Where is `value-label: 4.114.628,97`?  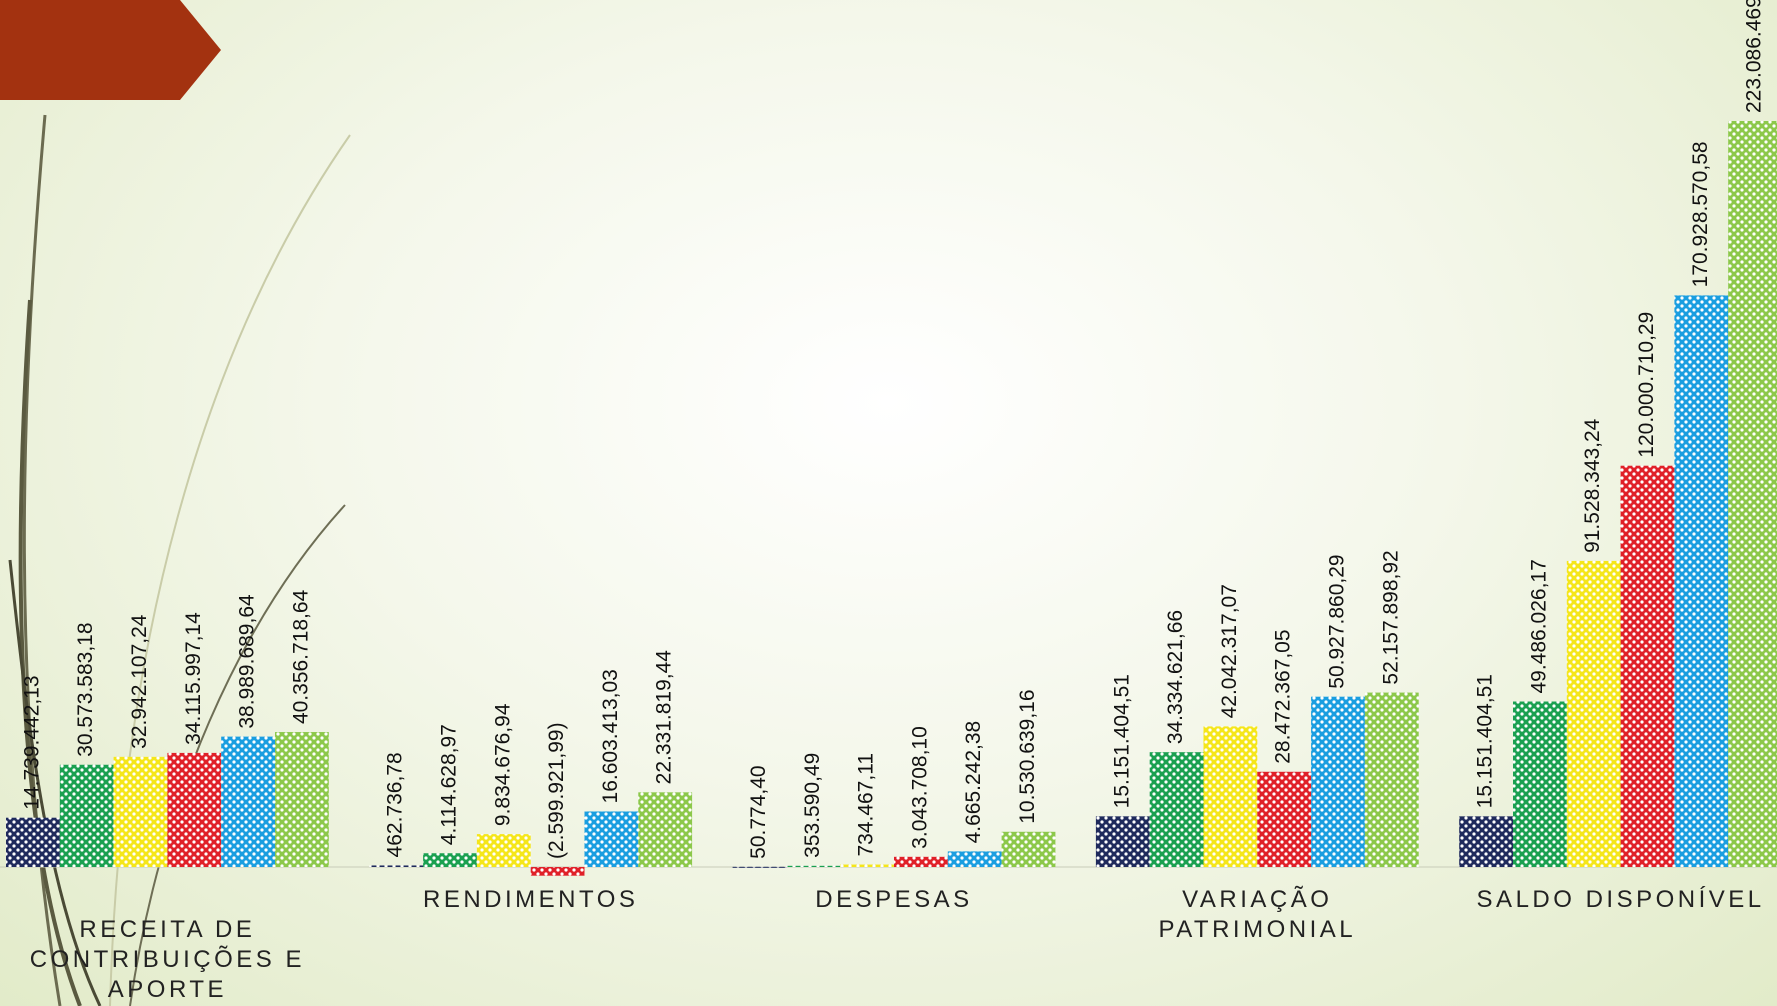
value-label: 4.114.628,97 is located at coordinates (449, 784).